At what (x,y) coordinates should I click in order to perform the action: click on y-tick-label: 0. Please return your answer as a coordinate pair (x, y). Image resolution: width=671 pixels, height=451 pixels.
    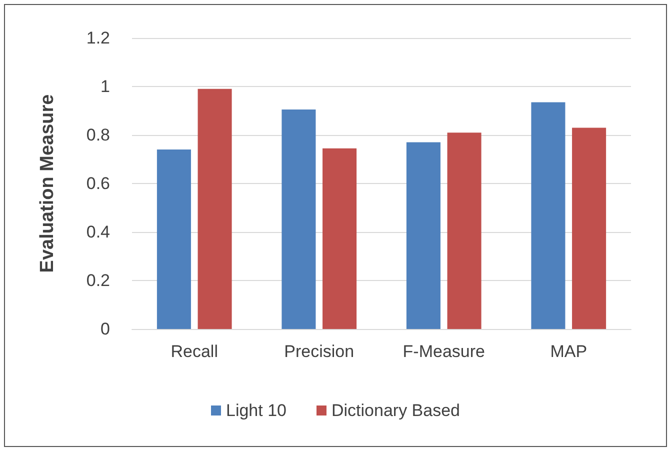
    Looking at the image, I should click on (105, 329).